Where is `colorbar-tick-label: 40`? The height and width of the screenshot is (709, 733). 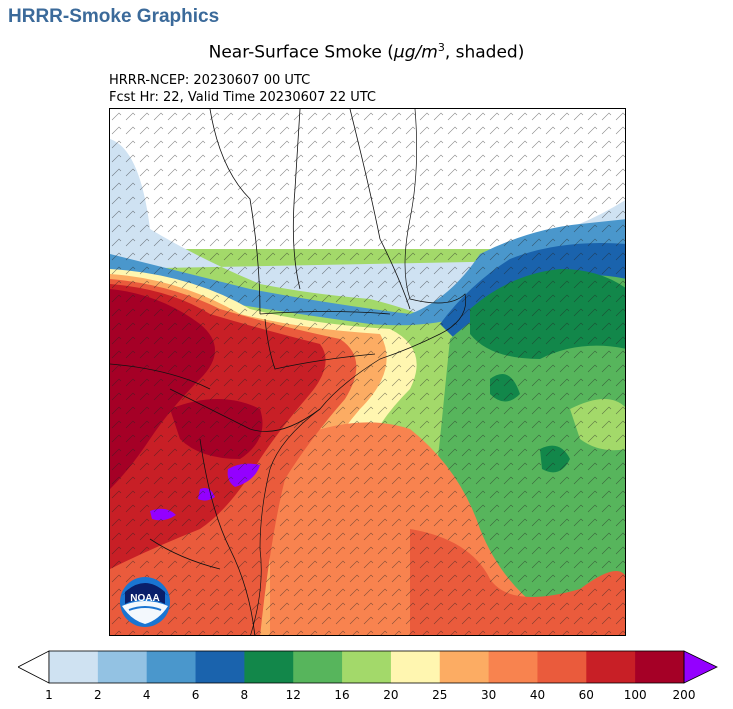
colorbar-tick-label: 40 is located at coordinates (537, 695).